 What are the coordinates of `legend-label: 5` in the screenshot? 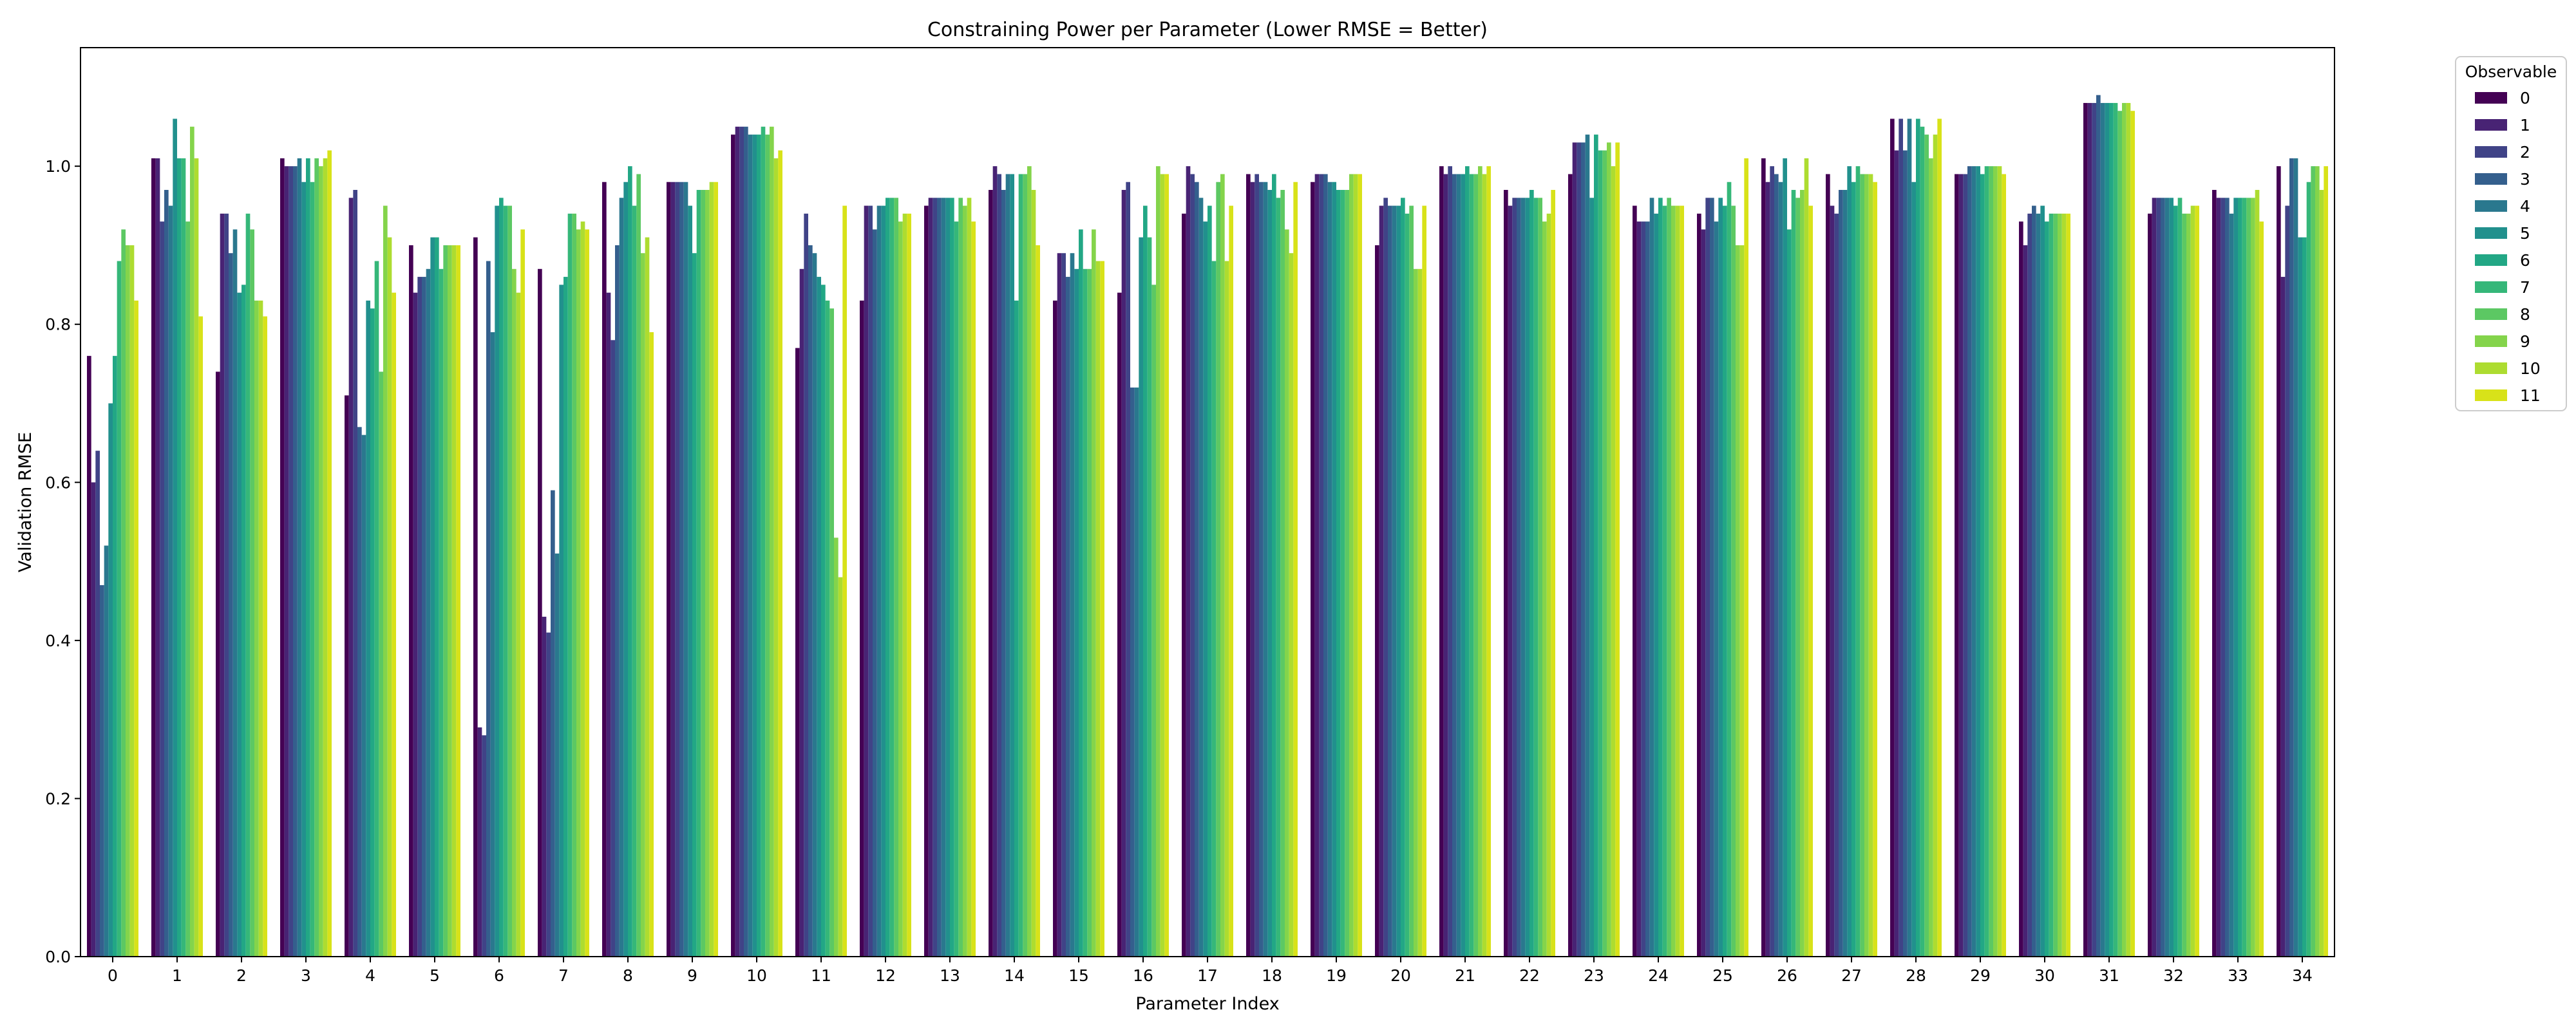 It's located at (2525, 234).